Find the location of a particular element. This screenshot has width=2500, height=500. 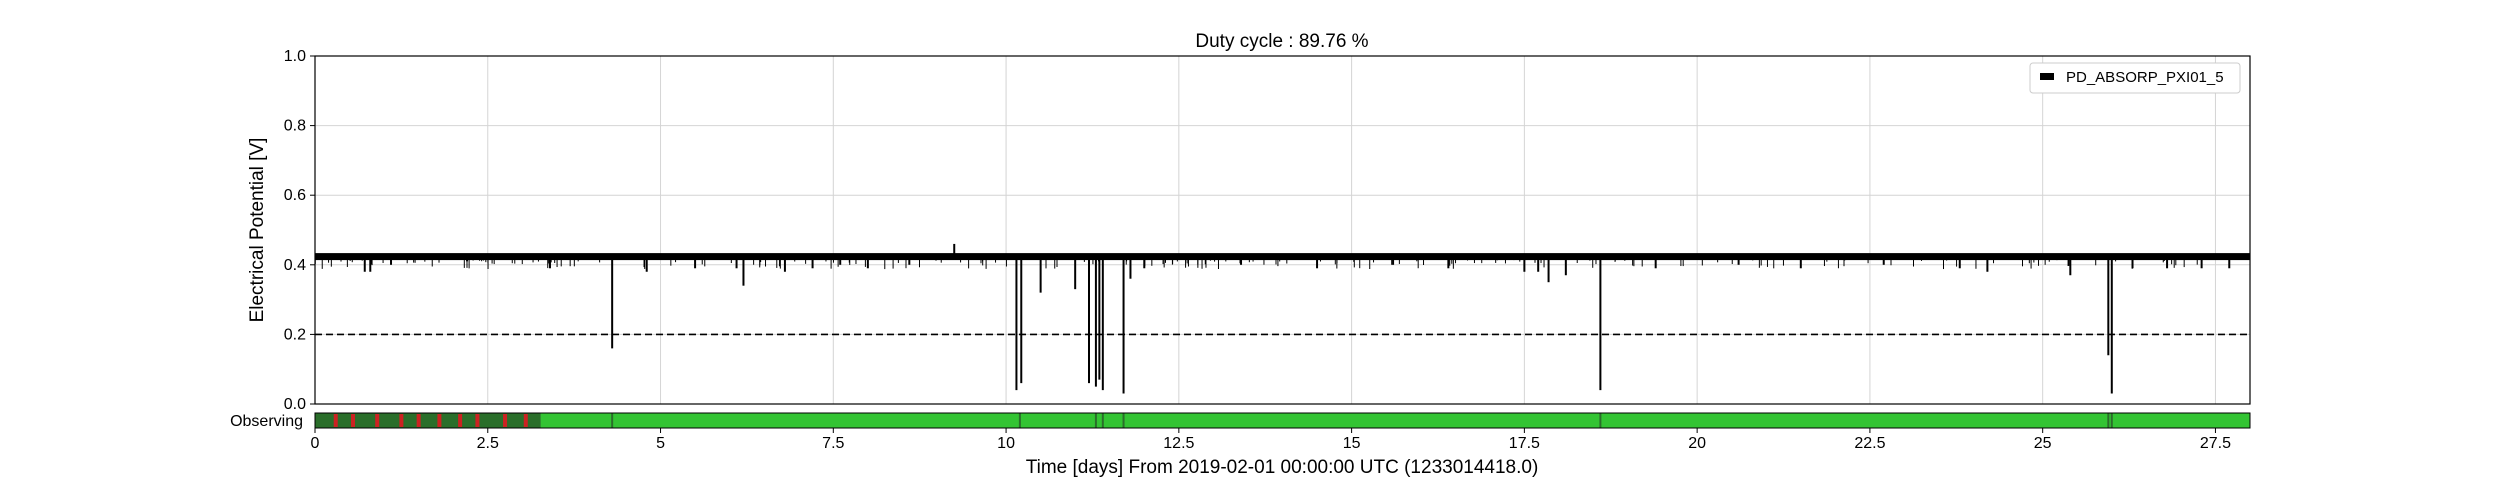

x-tick-label: 17.5 is located at coordinates (1524, 443).